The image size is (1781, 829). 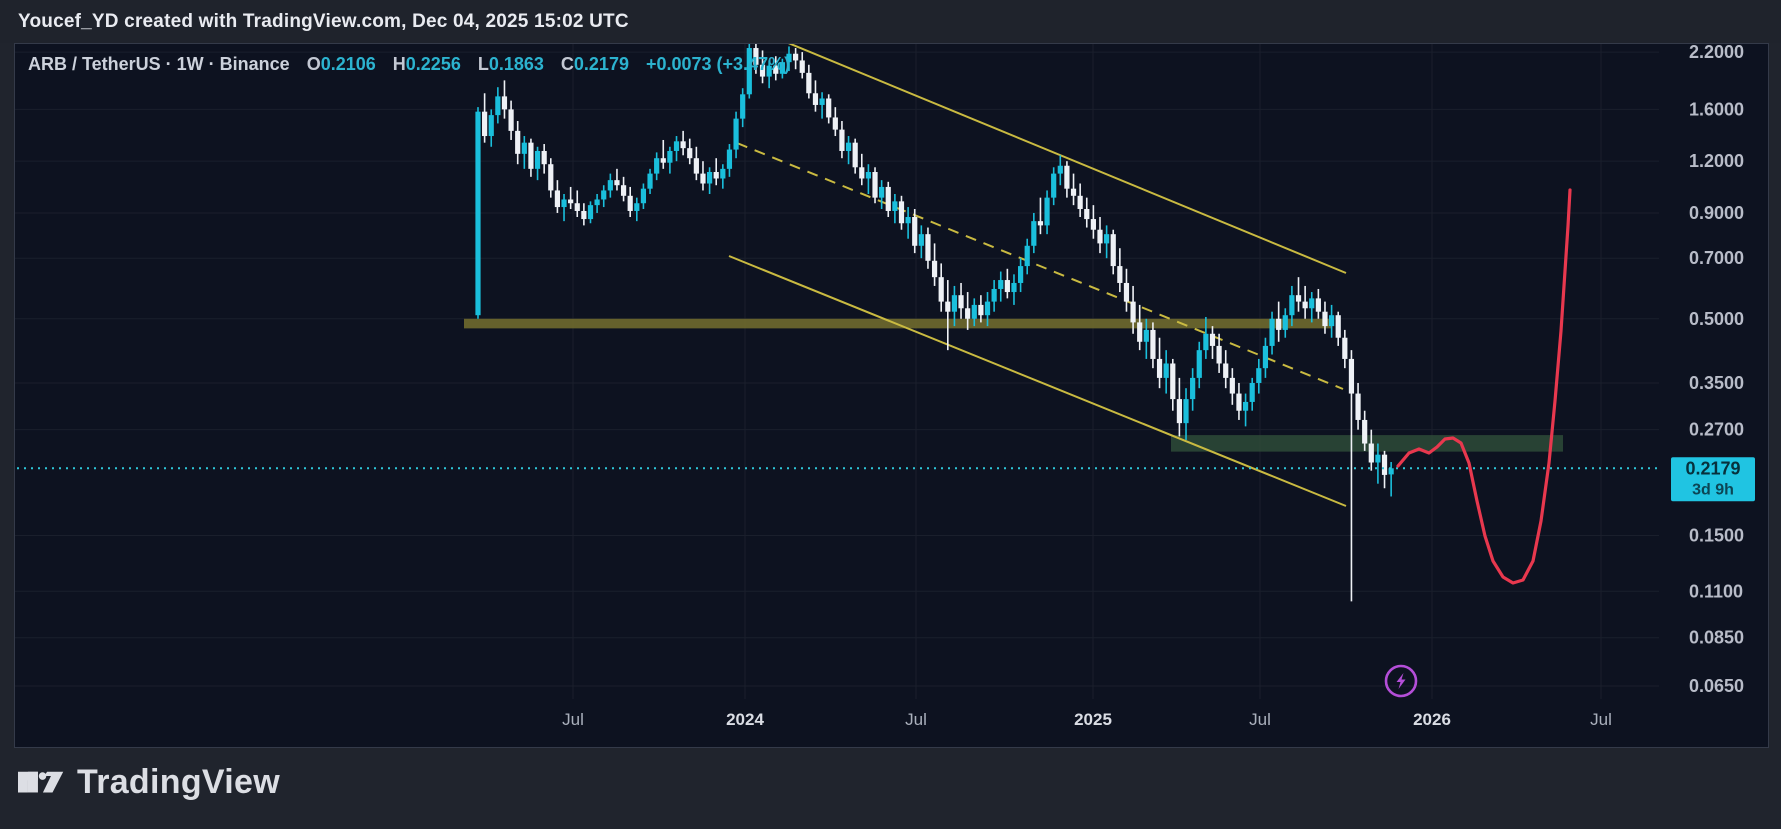 What do you see at coordinates (1093, 719) in the screenshot?
I see `time-tick-label: 2025` at bounding box center [1093, 719].